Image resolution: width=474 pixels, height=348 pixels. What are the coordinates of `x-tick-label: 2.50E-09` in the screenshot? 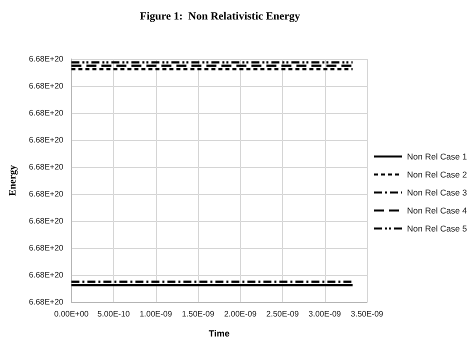 It's located at (283, 314).